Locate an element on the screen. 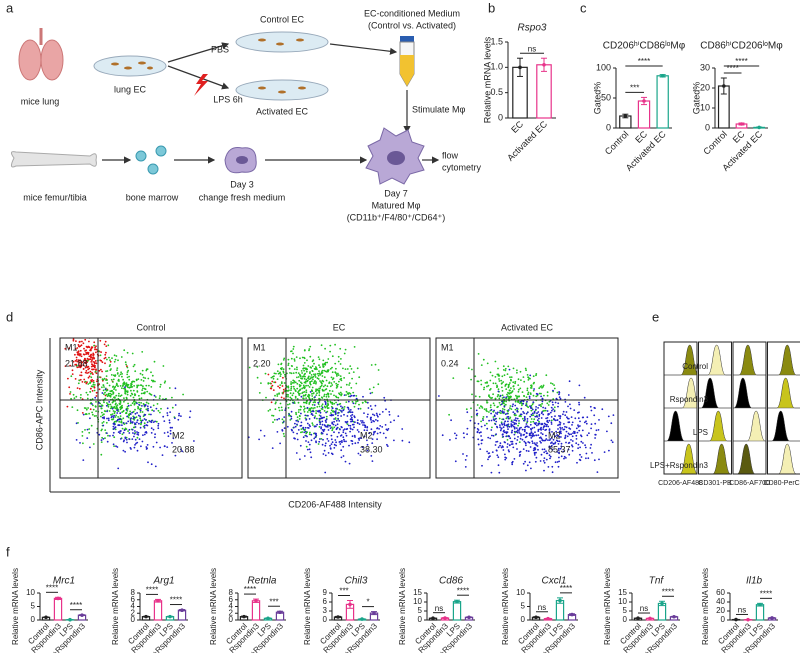 This screenshot has height=653, width=800. label: mice lung is located at coordinates (40, 101).